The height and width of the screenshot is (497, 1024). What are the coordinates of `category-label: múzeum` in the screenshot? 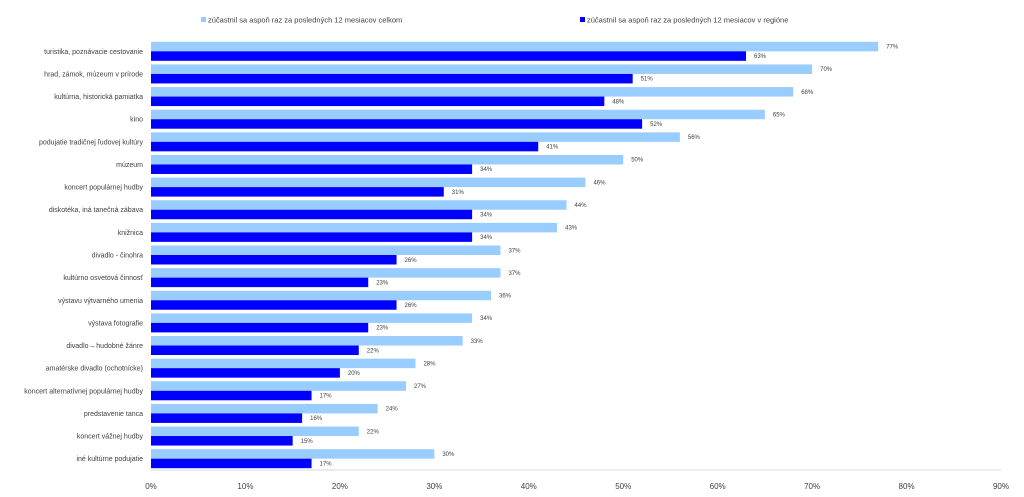 It's located at (129, 165).